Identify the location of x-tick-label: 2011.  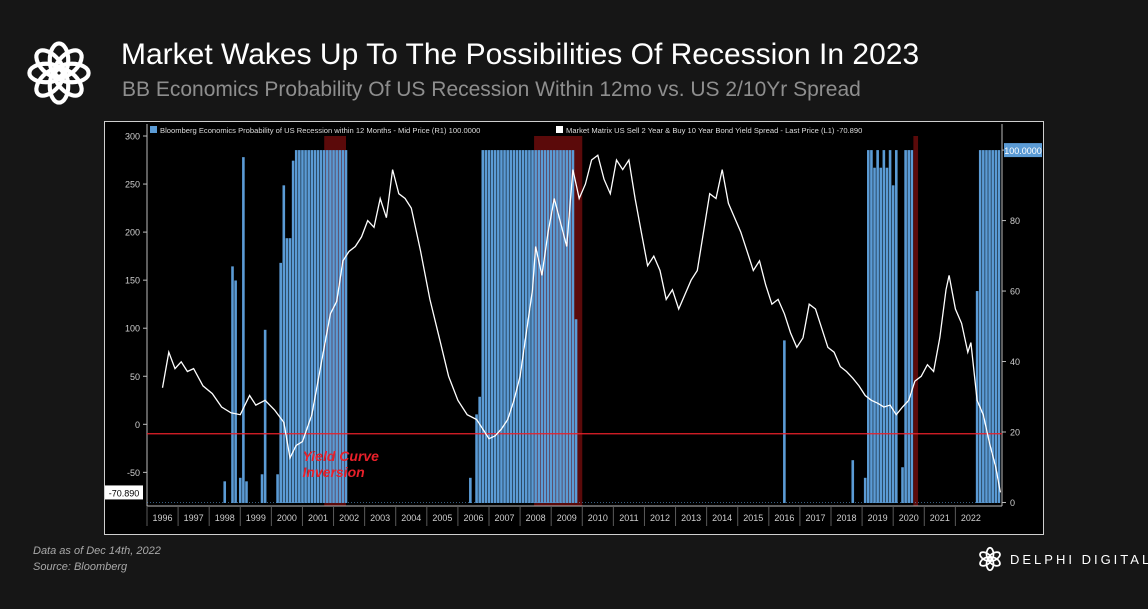
(628, 518).